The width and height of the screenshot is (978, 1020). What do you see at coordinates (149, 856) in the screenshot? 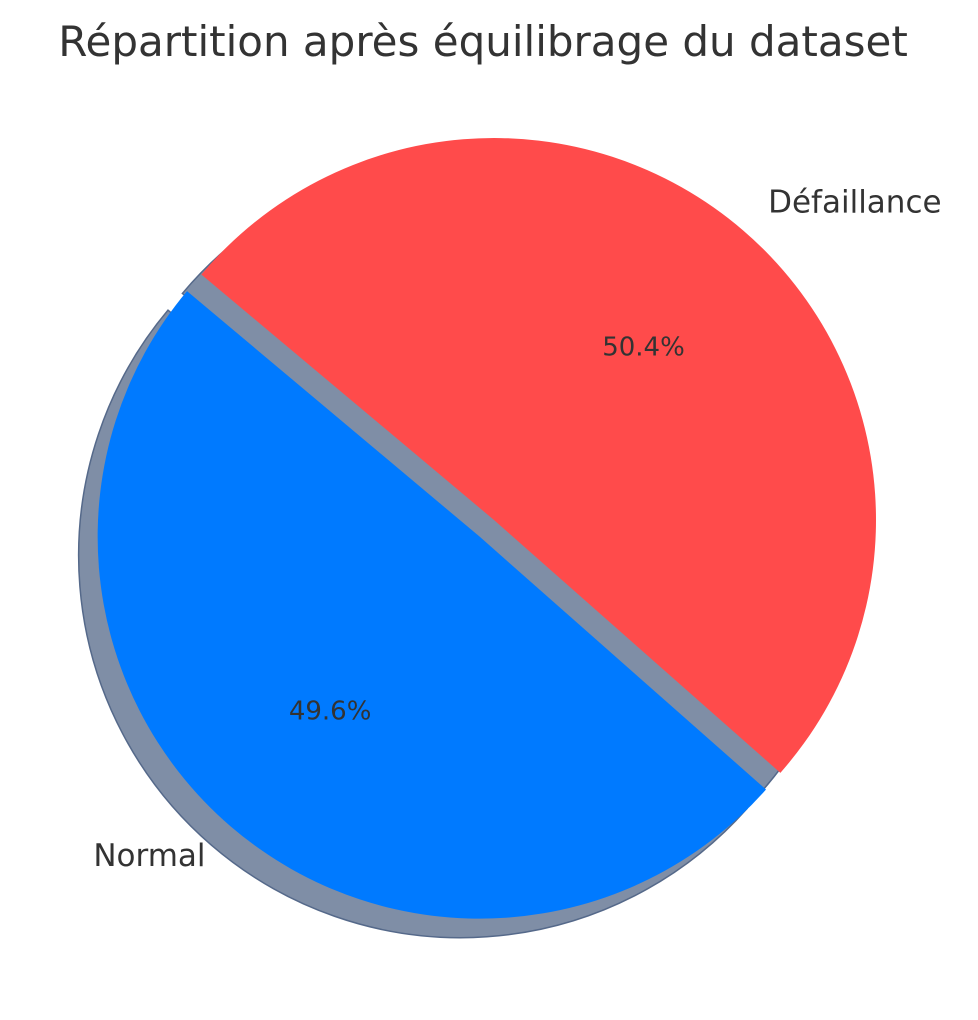
I see `category-label-normal: Normal` at bounding box center [149, 856].